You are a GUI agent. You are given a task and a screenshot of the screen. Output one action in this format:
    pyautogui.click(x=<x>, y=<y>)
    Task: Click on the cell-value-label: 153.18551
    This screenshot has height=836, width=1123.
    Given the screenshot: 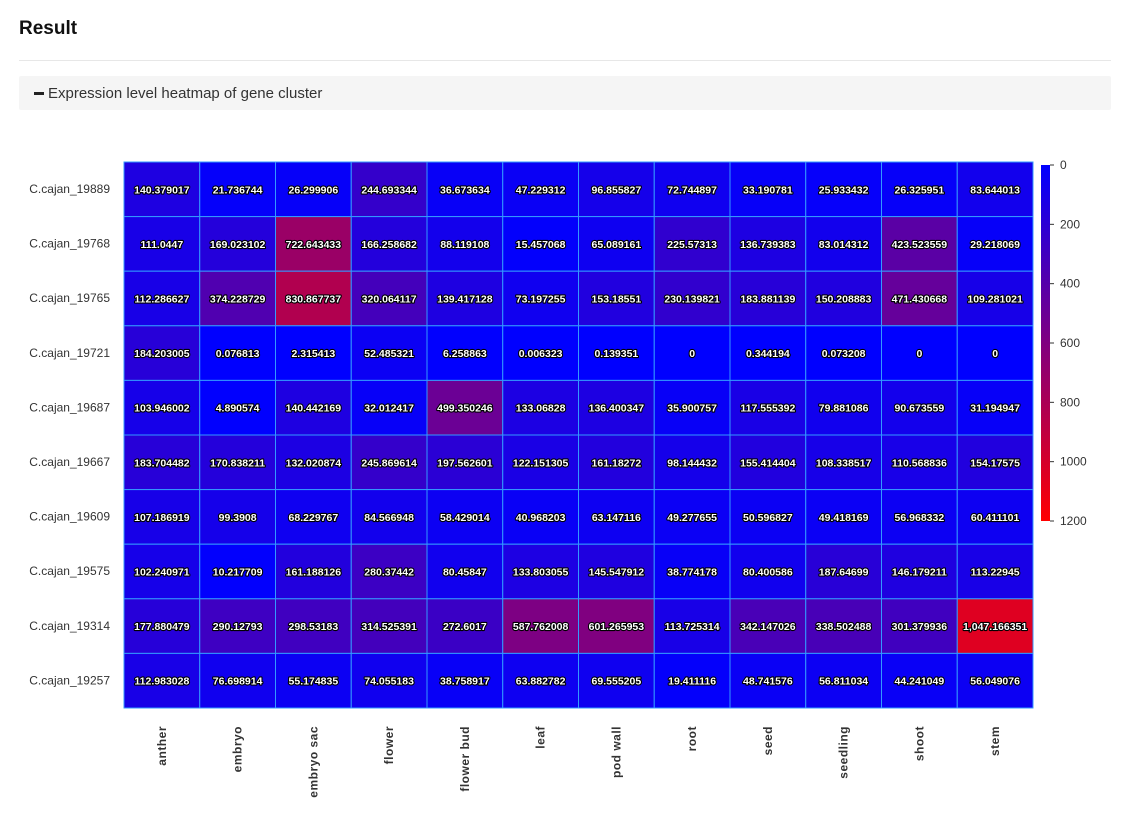 What is the action you would take?
    pyautogui.click(x=617, y=300)
    